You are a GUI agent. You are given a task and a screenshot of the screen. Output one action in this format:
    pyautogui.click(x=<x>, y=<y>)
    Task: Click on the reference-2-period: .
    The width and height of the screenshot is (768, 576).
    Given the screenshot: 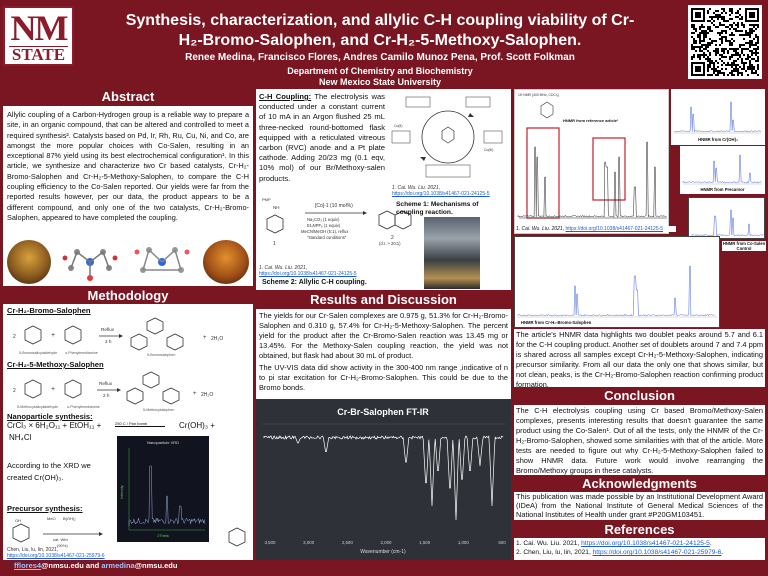 What is the action you would take?
    pyautogui.click(x=722, y=552)
    